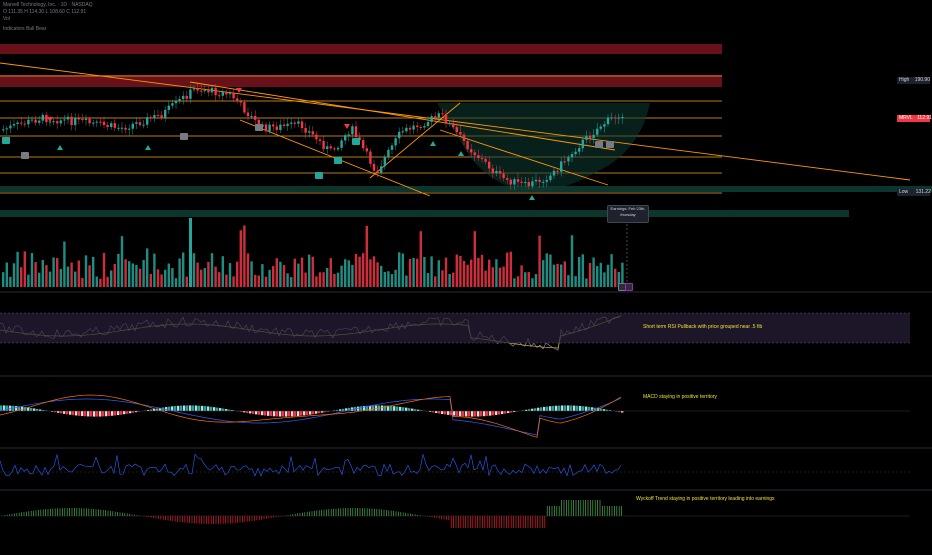 The image size is (932, 555). What do you see at coordinates (24, 29) in the screenshot?
I see `indicator-legend: Indicators Bull Bear` at bounding box center [24, 29].